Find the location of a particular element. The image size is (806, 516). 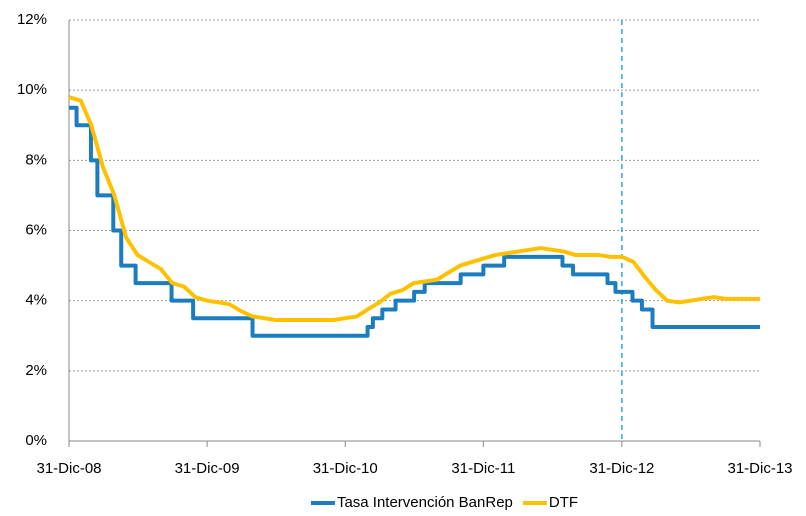

x-tick-label: 31-Dic-11 is located at coordinates (483, 468).